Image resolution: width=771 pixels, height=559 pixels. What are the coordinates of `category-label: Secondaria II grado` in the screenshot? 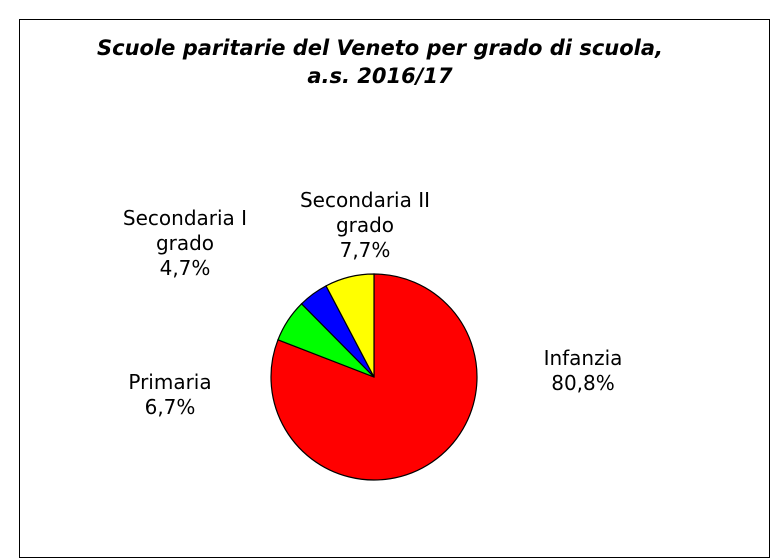 It's located at (365, 212).